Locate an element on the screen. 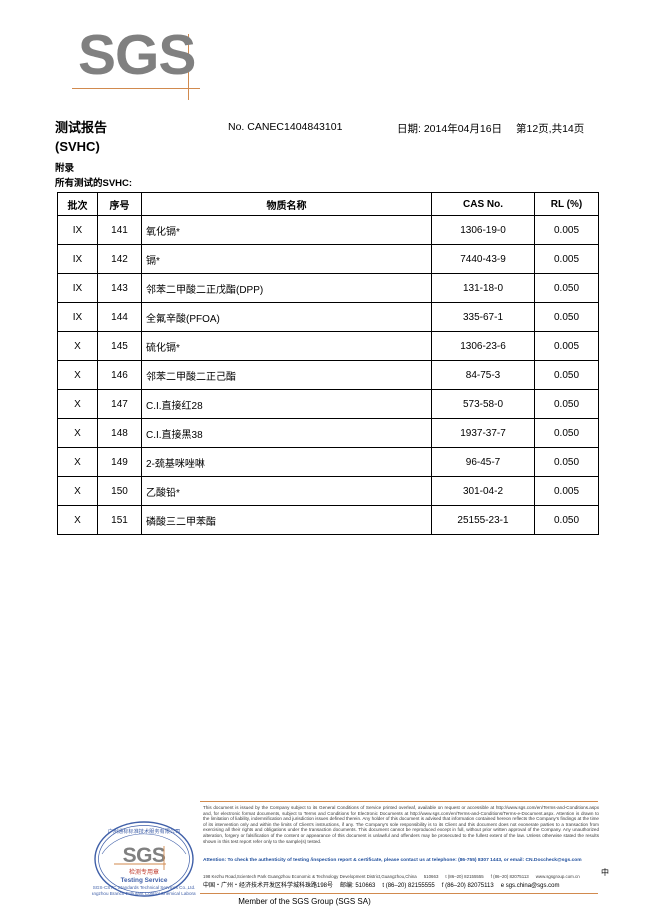  postcode-cn: 邮编: 510663 is located at coordinates (358, 886).